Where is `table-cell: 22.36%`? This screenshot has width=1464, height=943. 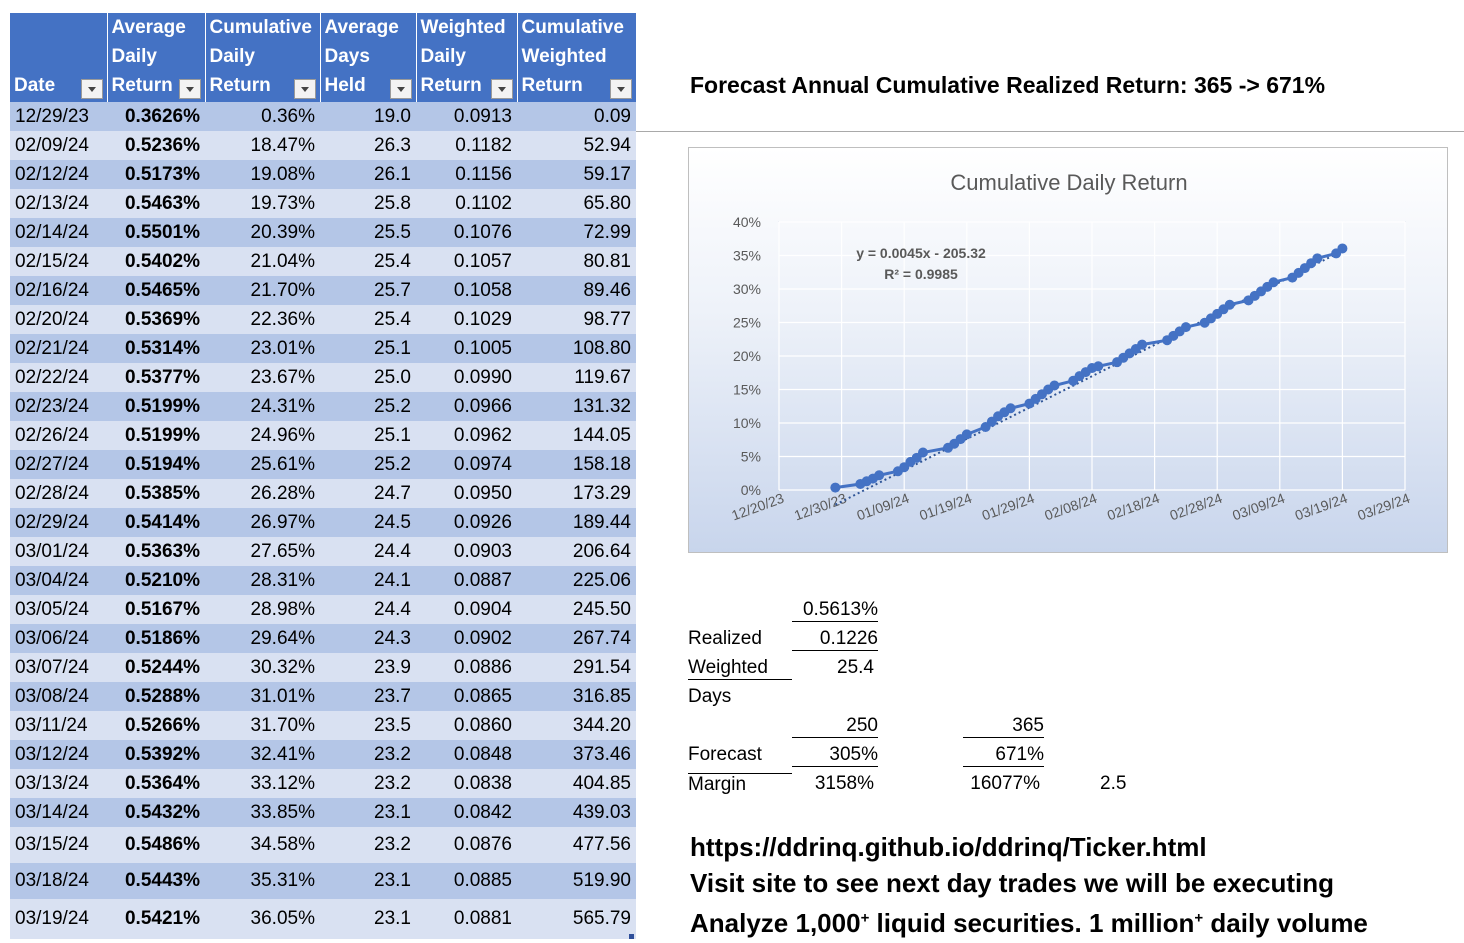
table-cell: 22.36% is located at coordinates (262, 319).